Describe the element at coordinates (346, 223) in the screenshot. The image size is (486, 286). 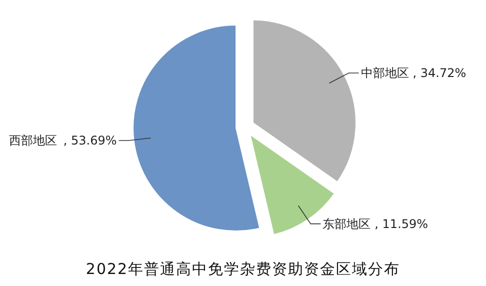
I see `slice-label: 东部地区` at that location.